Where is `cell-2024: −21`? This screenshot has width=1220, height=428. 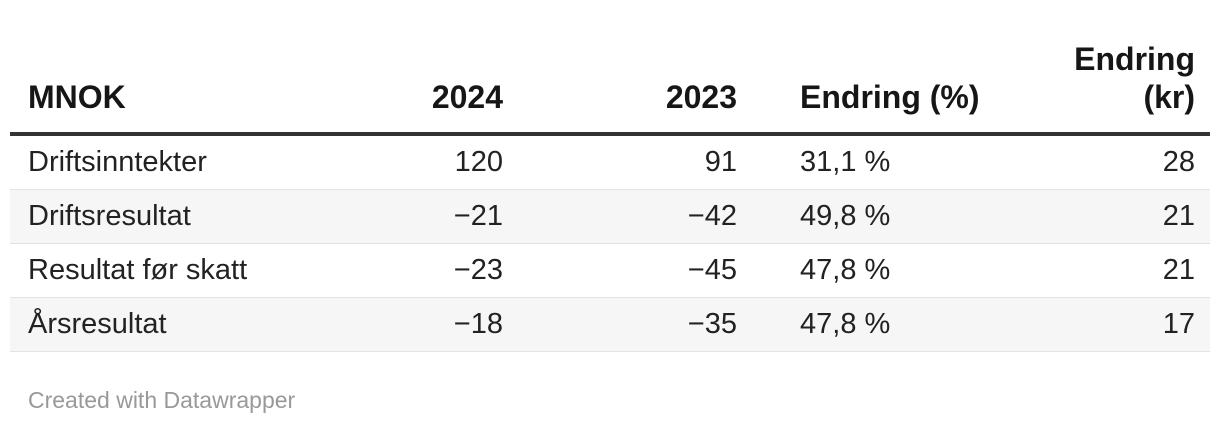
cell-2024: −21 is located at coordinates (451, 216).